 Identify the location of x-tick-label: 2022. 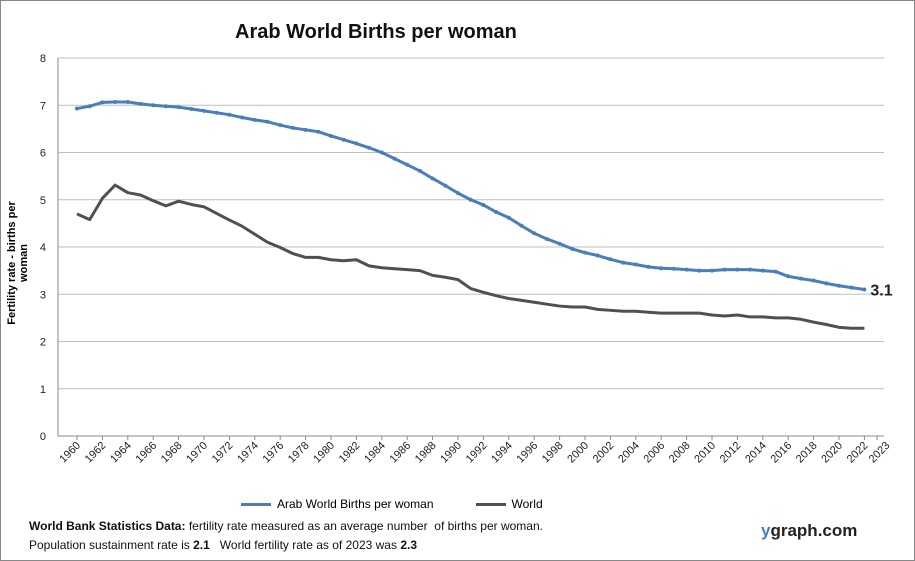
(858, 453).